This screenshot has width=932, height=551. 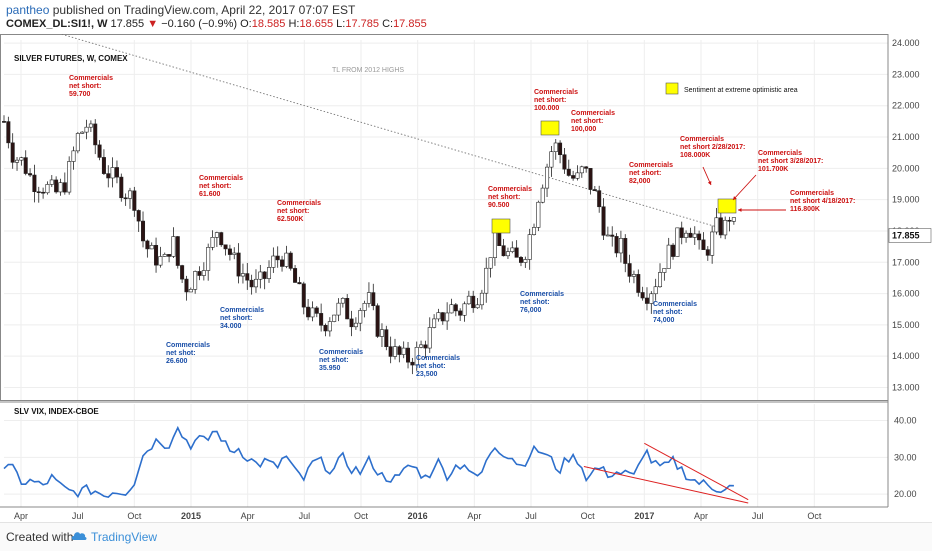 What do you see at coordinates (906, 325) in the screenshot?
I see `price-axis-tick-label: 15.000` at bounding box center [906, 325].